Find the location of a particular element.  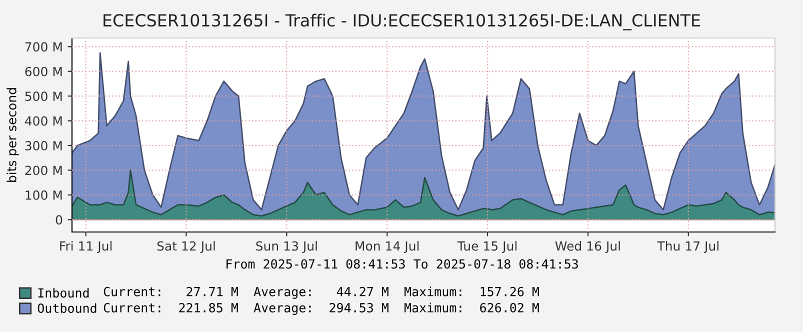

text: Current: 221.85 M Average: 294.53 M Maximum: 626.02 M is located at coordinates (321, 308).